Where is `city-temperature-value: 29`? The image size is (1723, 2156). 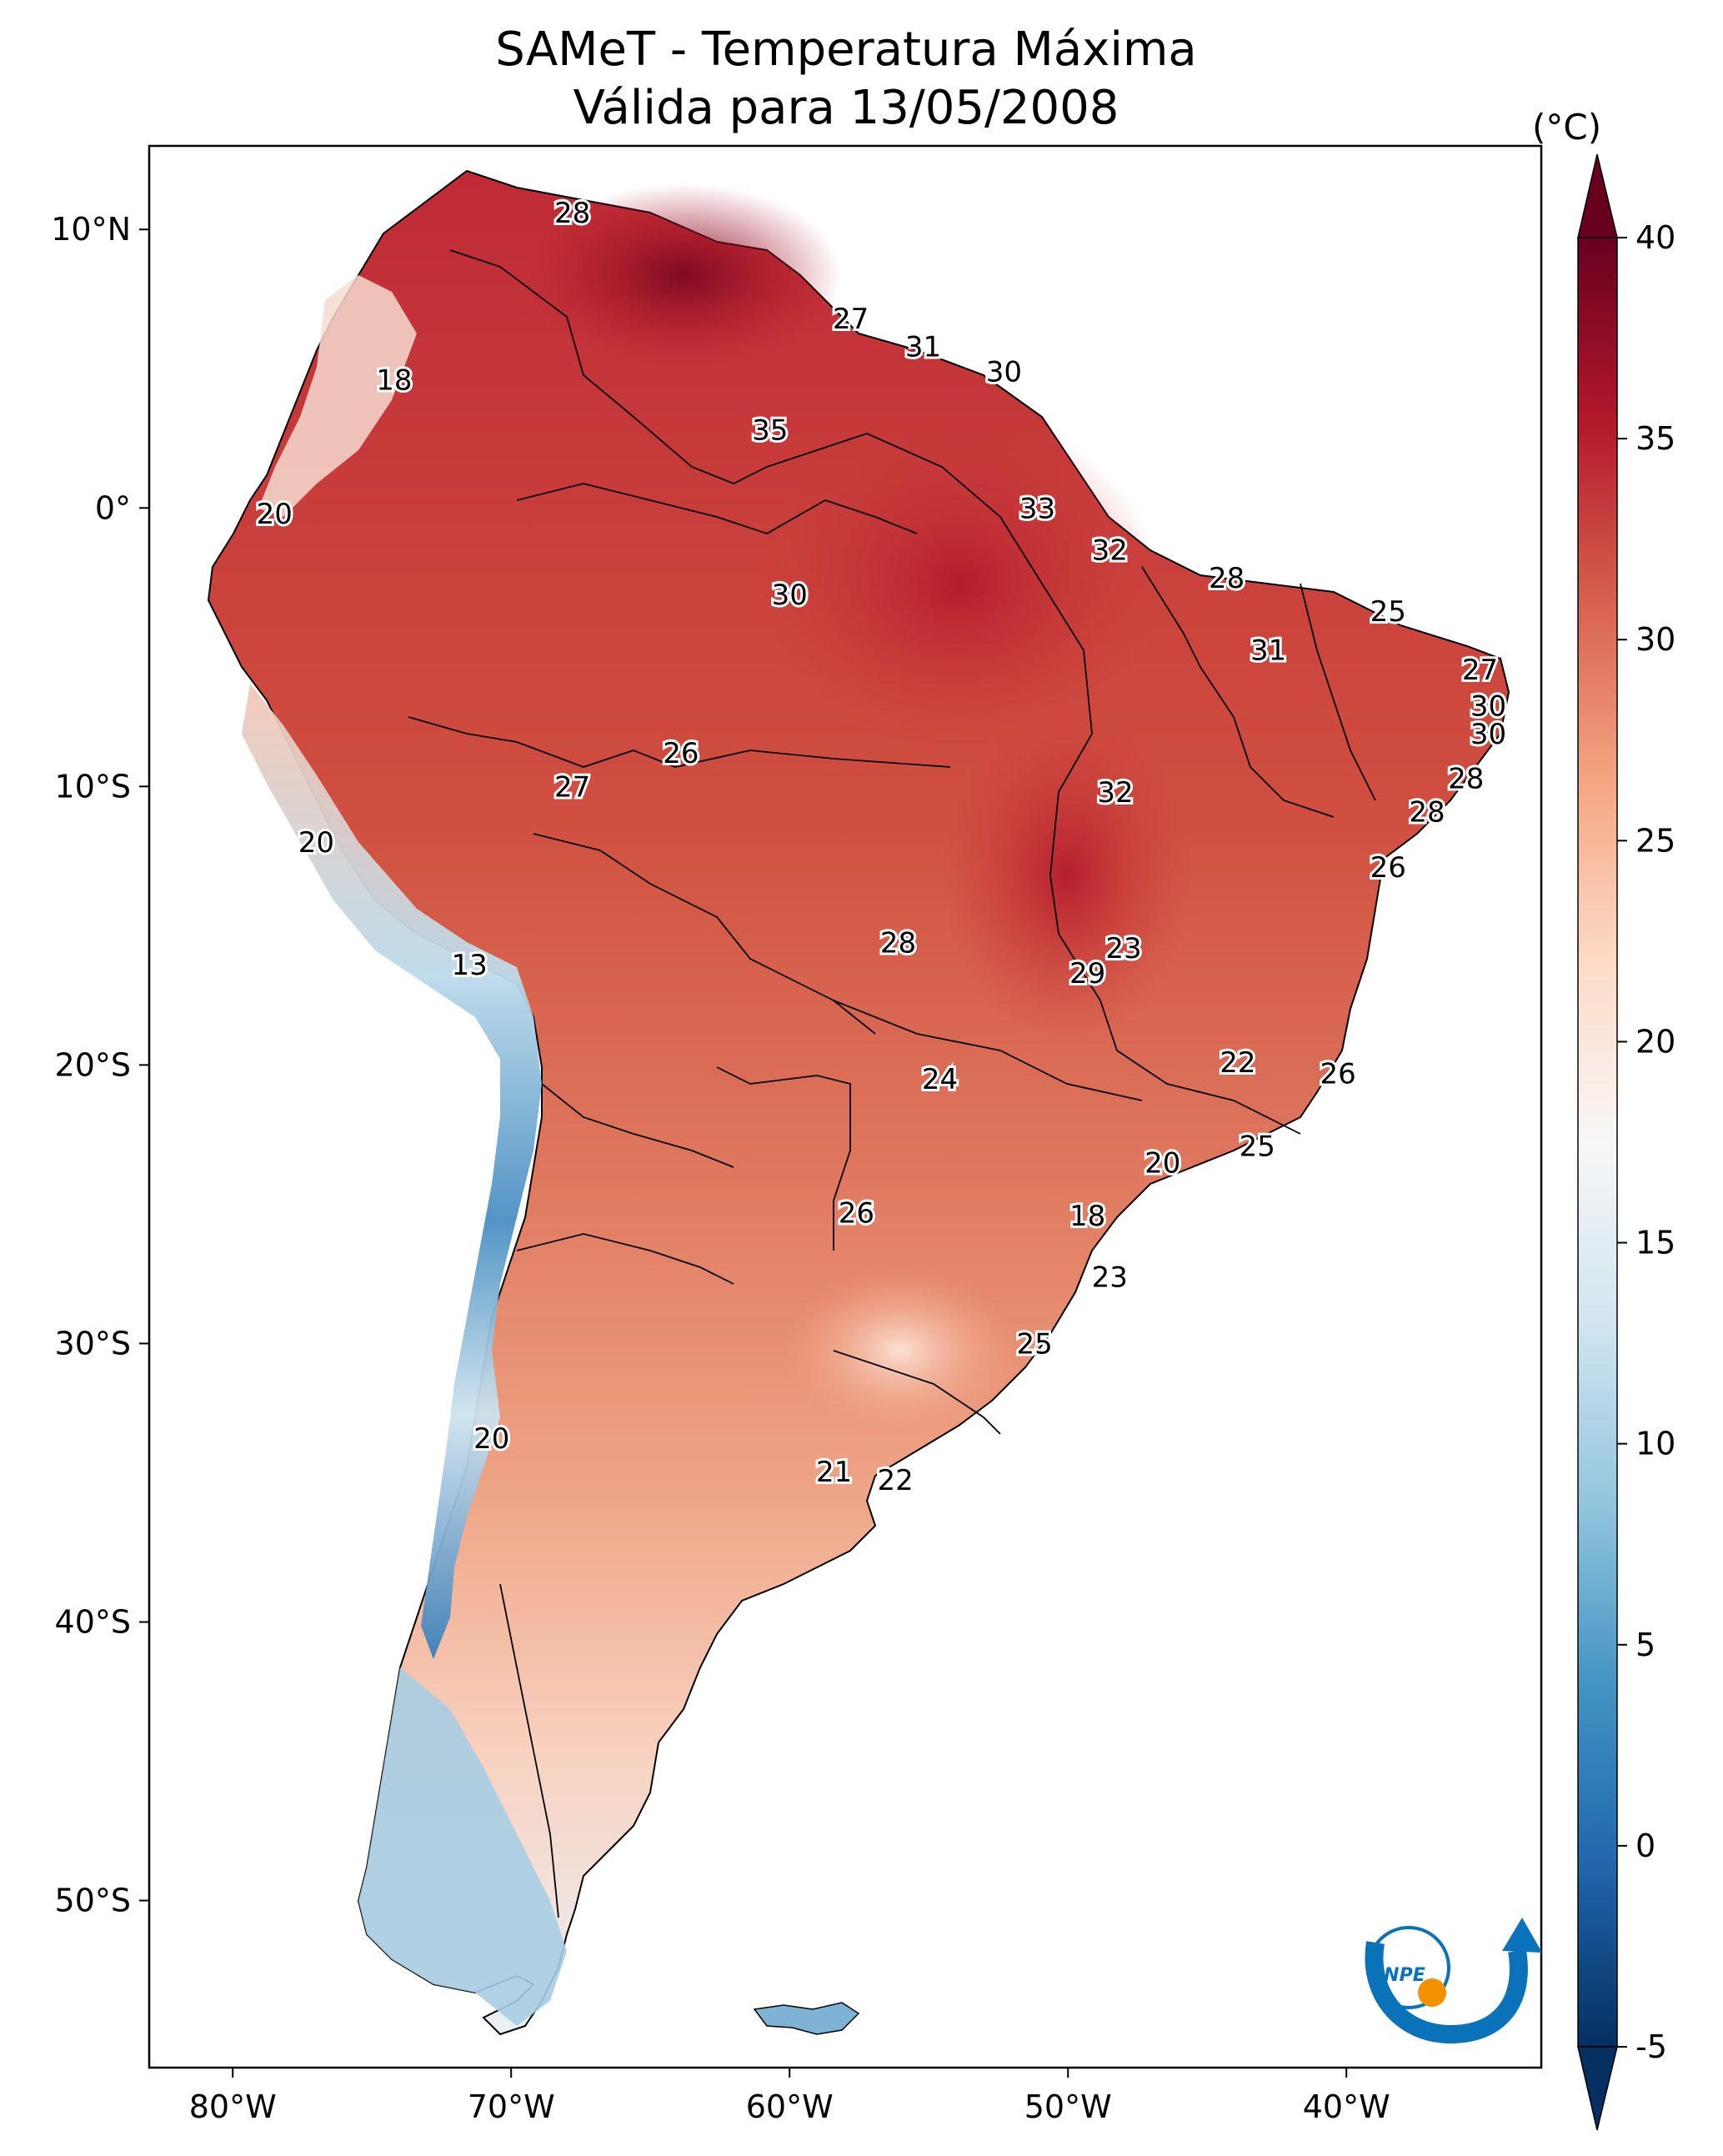 city-temperature-value: 29 is located at coordinates (1087, 974).